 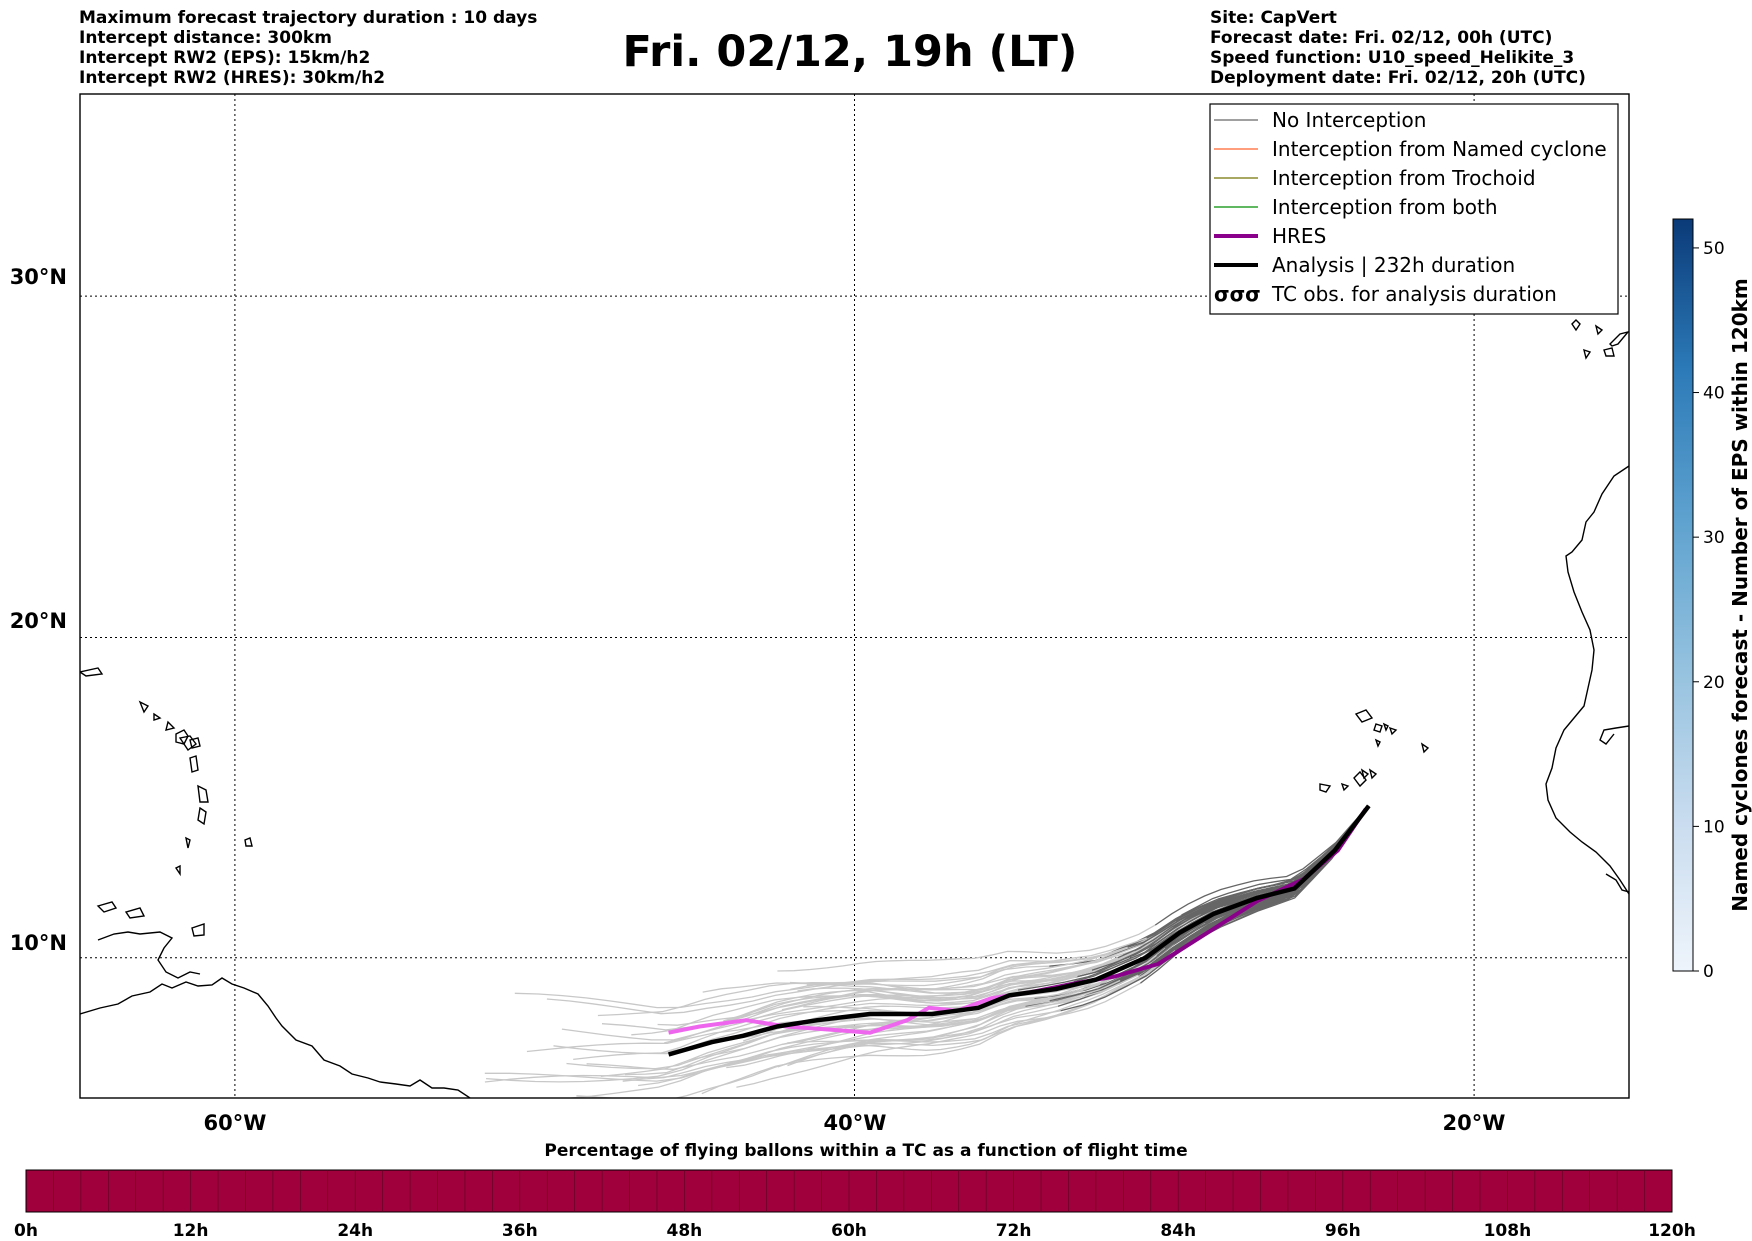 I want to click on island-margarita, so click(x=135, y=913).